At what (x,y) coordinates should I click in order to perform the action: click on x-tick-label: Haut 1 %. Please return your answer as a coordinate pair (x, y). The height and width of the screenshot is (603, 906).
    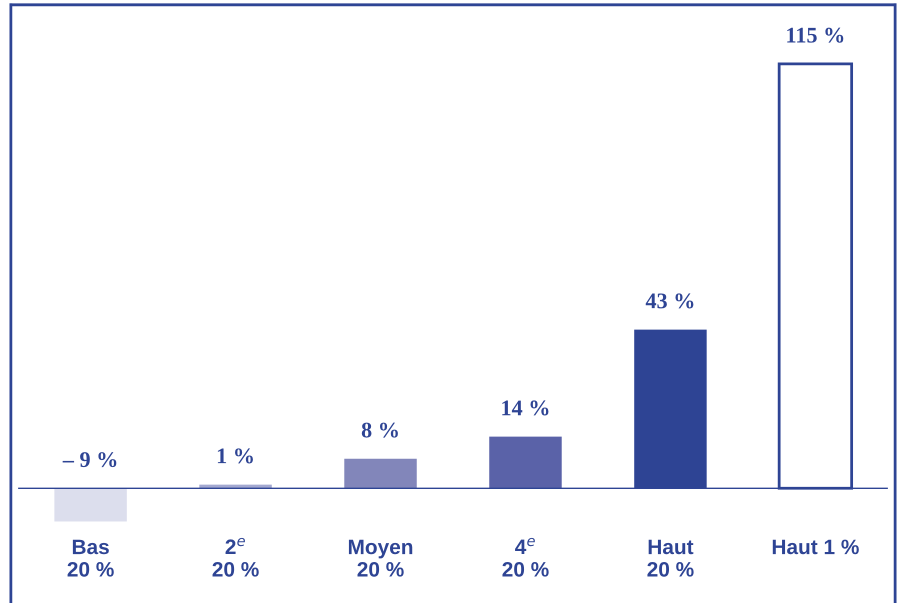
    Looking at the image, I should click on (815, 547).